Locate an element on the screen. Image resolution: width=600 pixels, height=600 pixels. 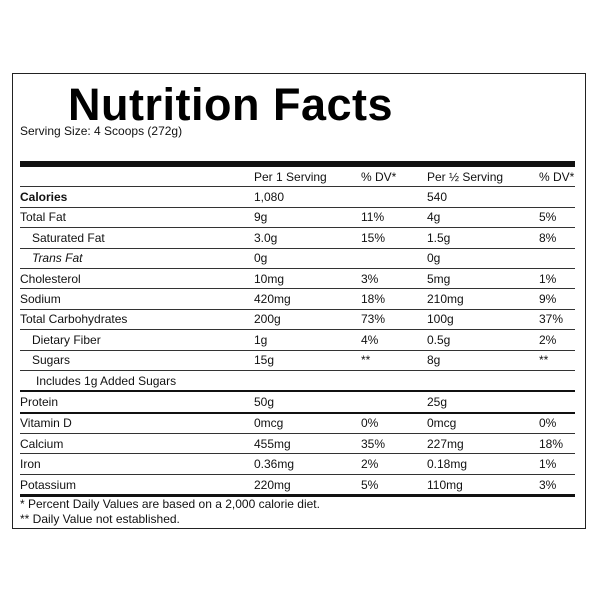
dv-per-half-serving: 3% is located at coordinates (557, 486).